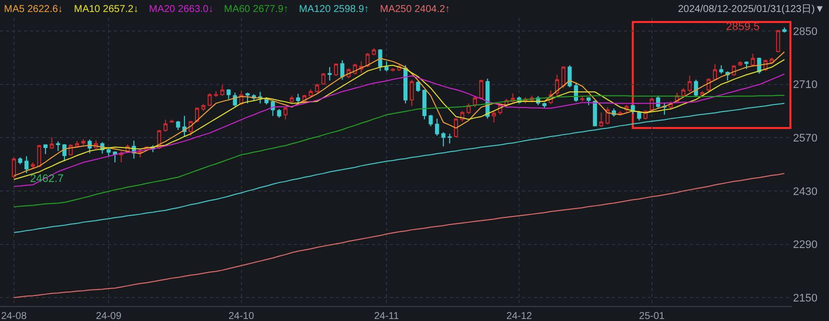 Image resolution: width=829 pixels, height=321 pixels. I want to click on y-tick-label: 2150, so click(805, 298).